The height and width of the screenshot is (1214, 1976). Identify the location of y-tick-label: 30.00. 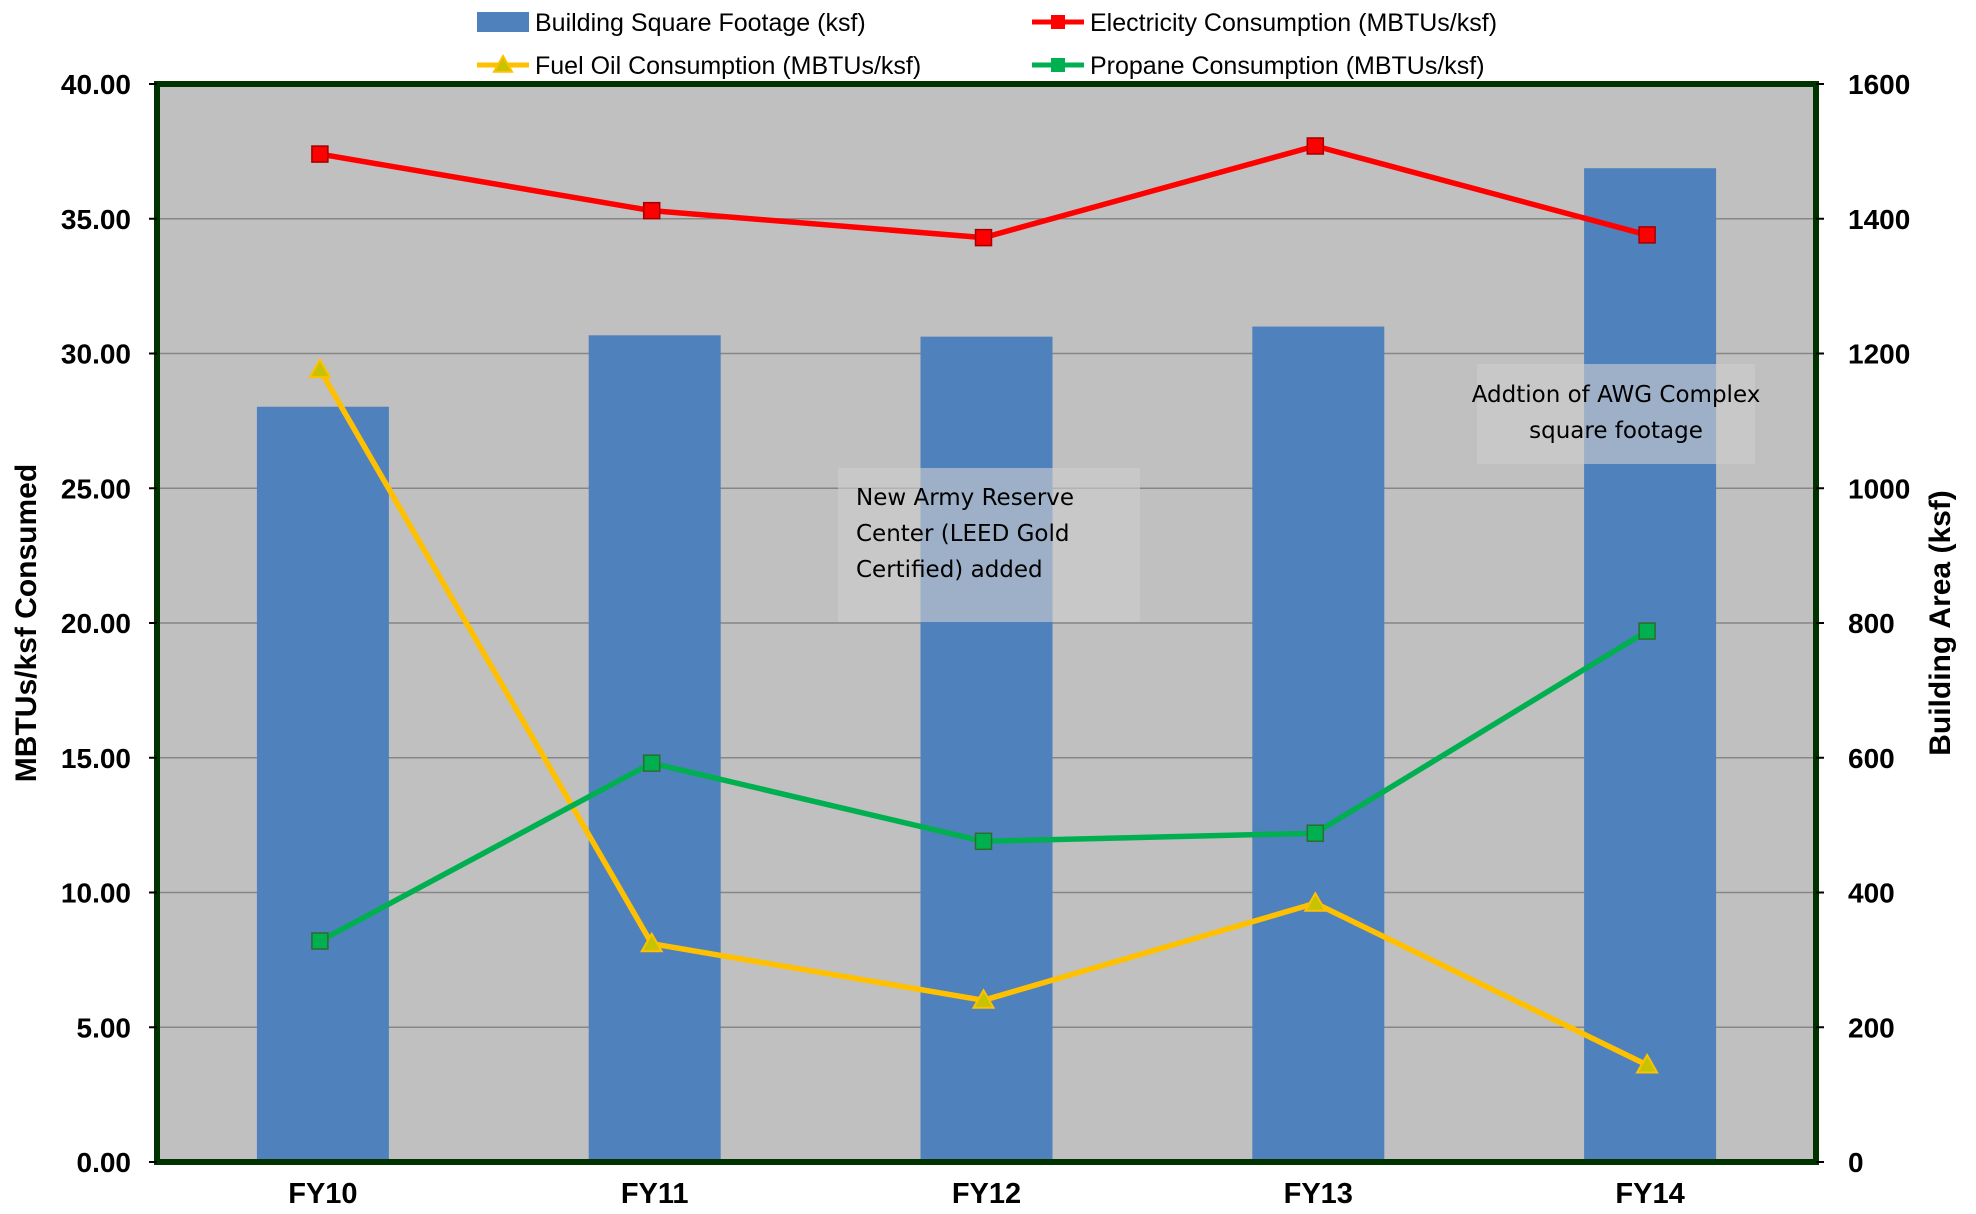
(96, 354).